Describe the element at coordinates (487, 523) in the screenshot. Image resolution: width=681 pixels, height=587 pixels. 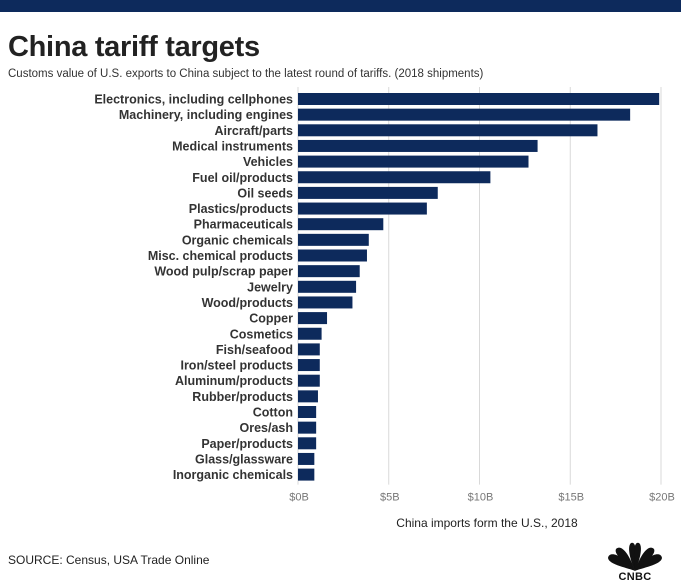
I see `x-axis-title: China imports form the U.S., 2018` at that location.